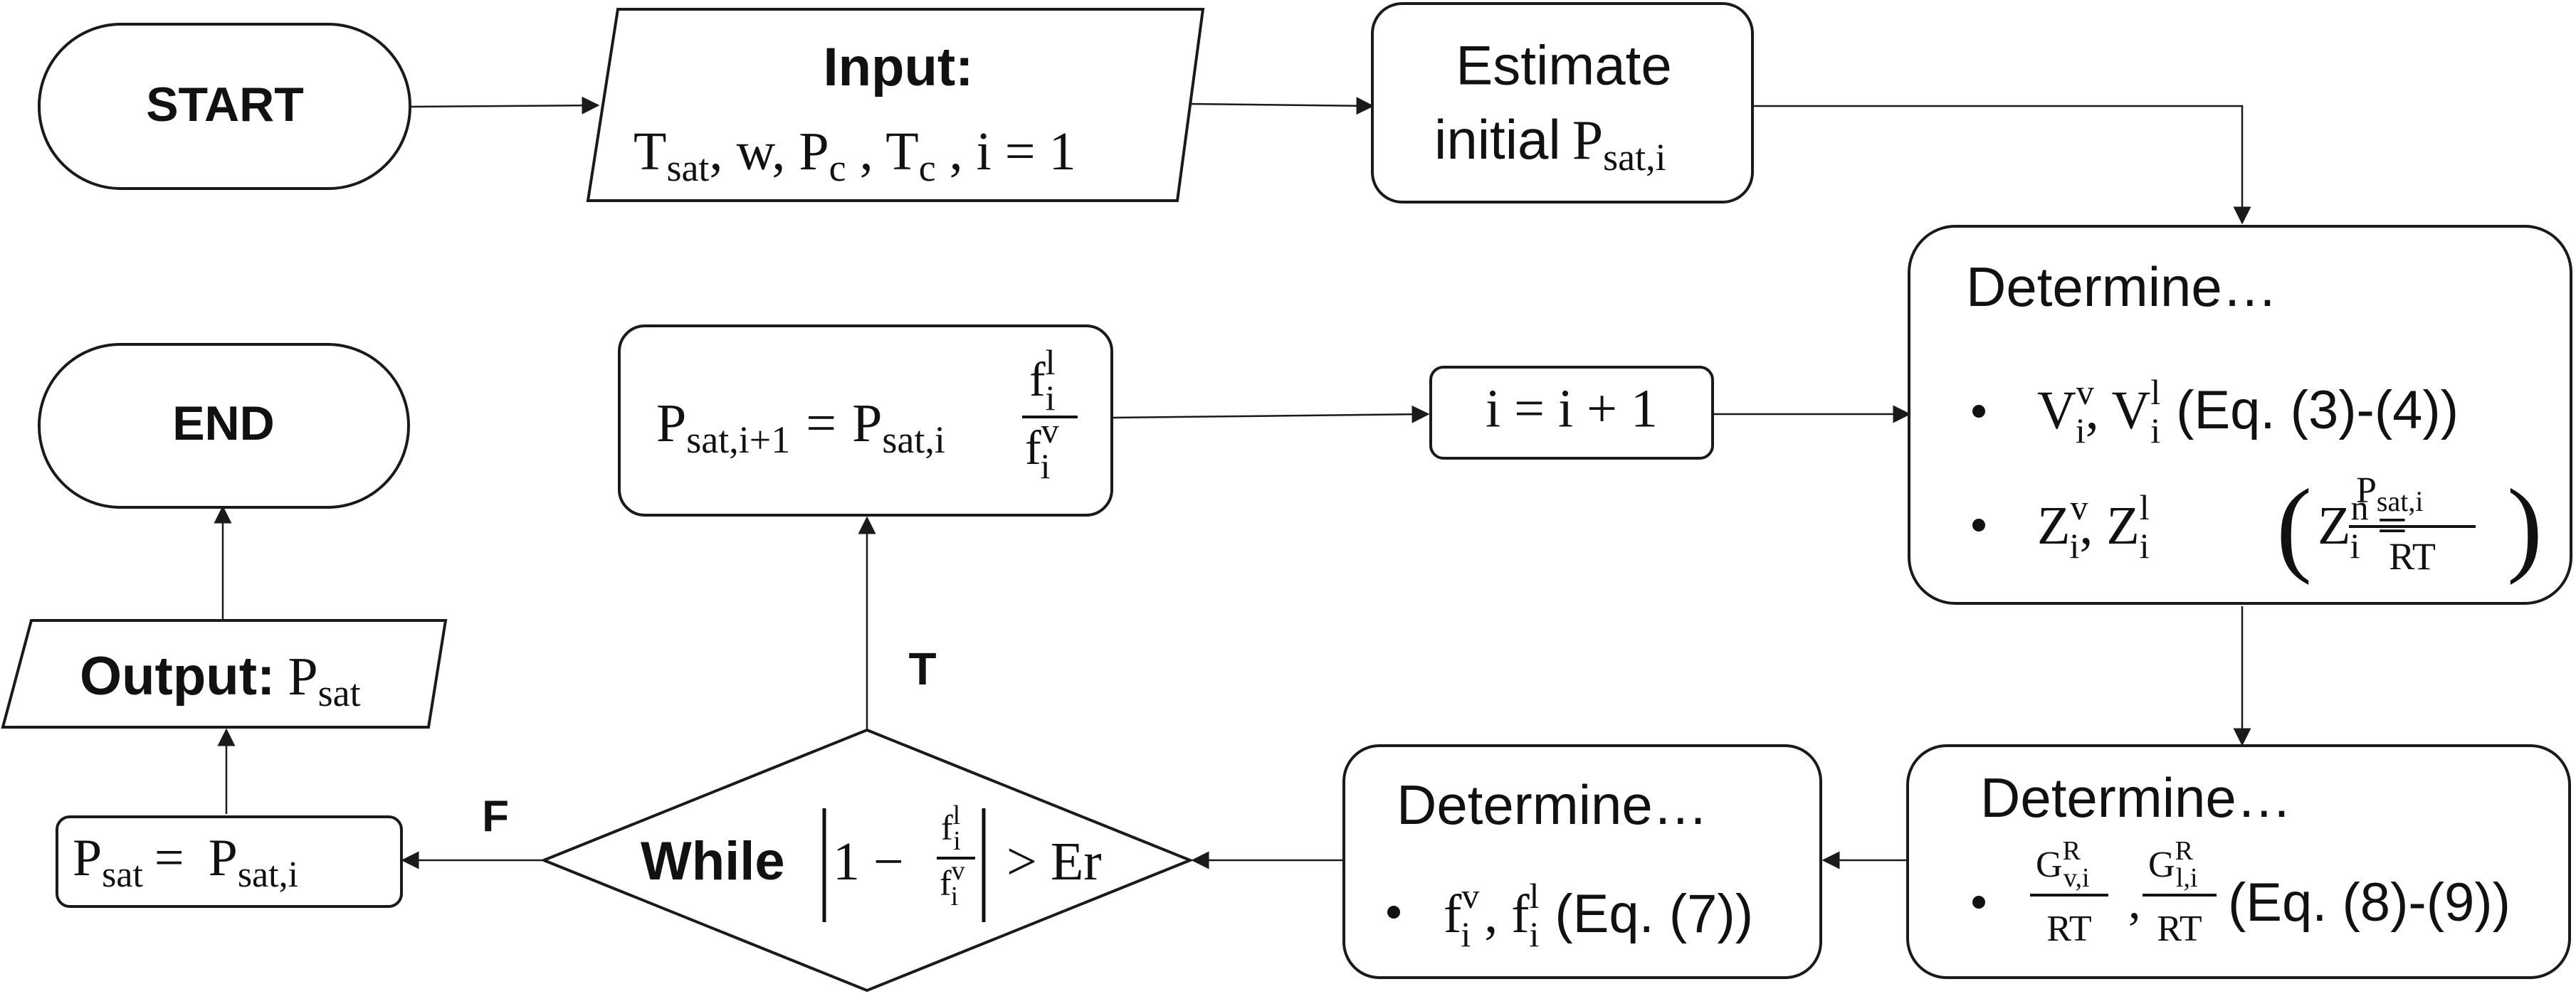 This screenshot has width=2576, height=994. What do you see at coordinates (2179, 929) in the screenshot?
I see `g-l-denominator: RT` at bounding box center [2179, 929].